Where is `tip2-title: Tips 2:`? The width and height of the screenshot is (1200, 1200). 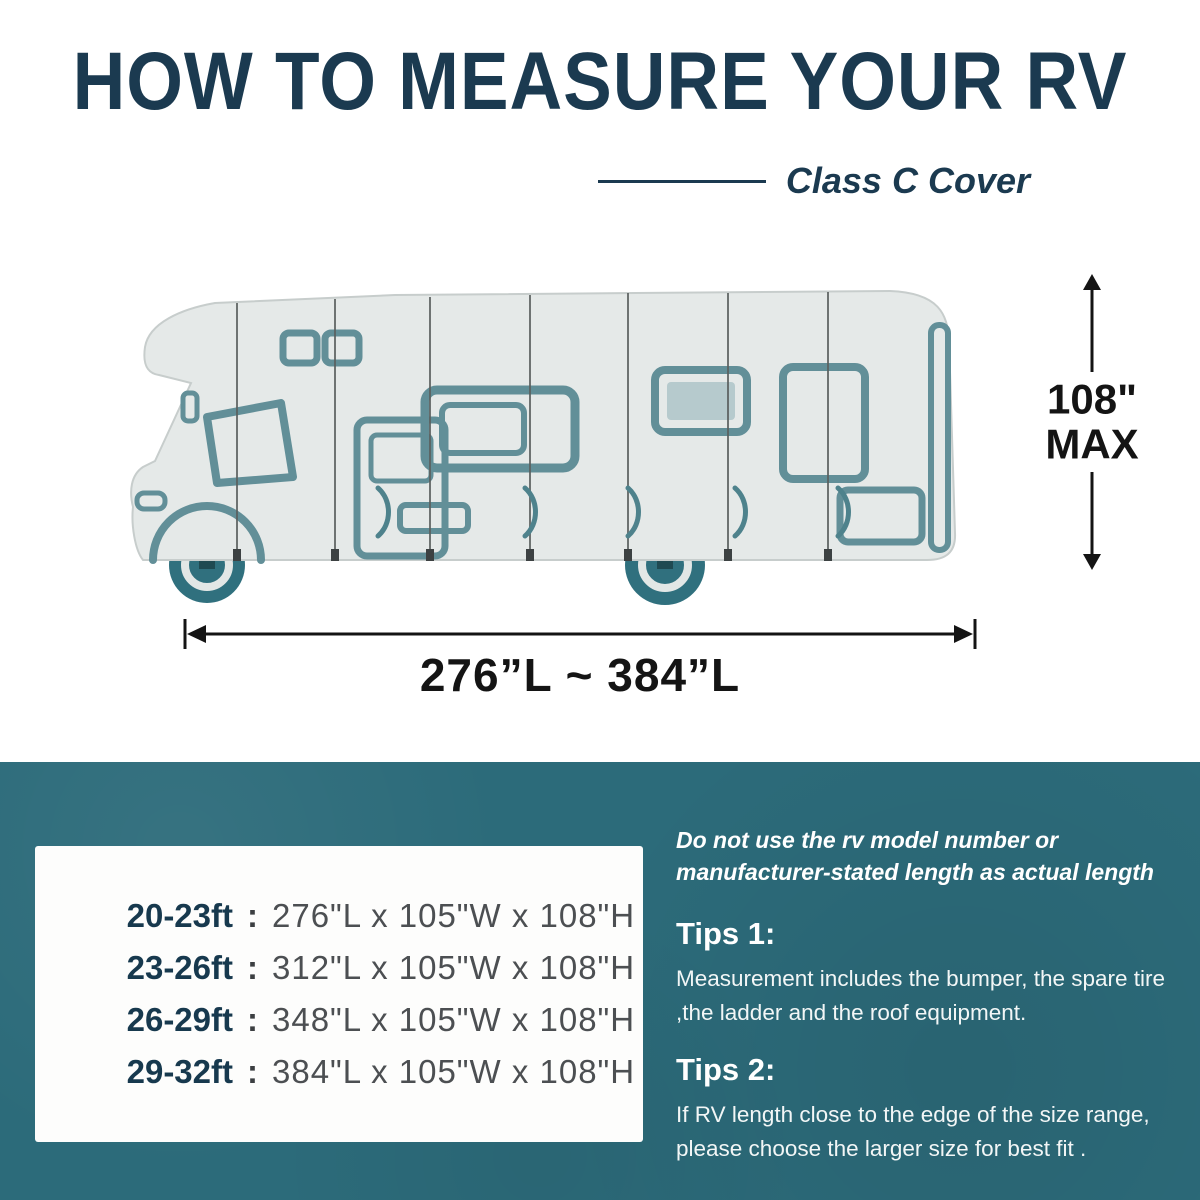 tip2-title: Tips 2: is located at coordinates (726, 1069).